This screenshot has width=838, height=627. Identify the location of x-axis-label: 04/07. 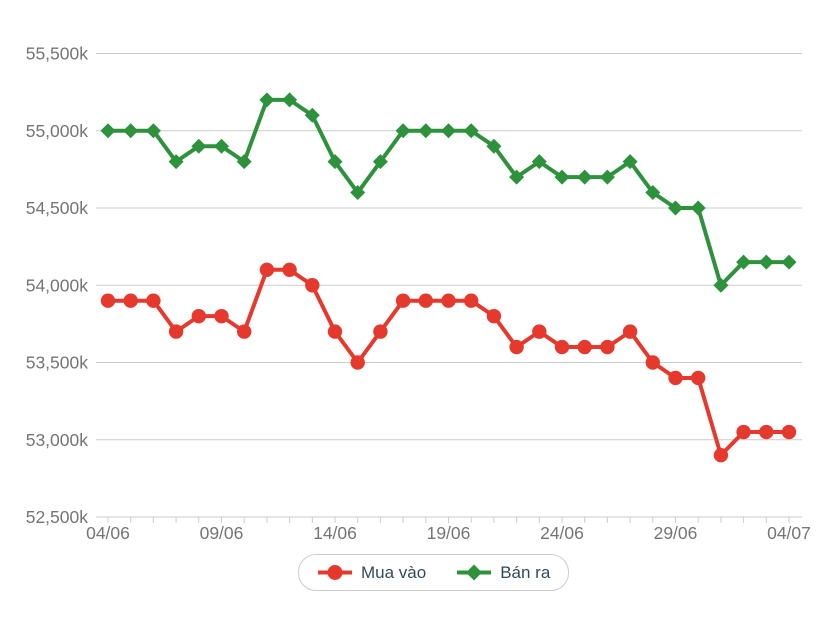
(789, 533).